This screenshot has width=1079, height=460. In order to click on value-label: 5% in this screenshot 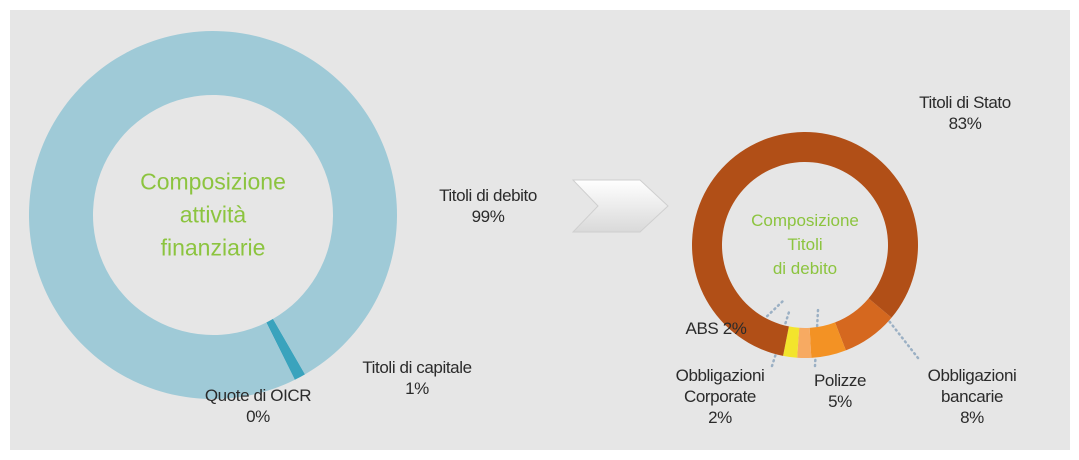, I will do `click(840, 401)`.